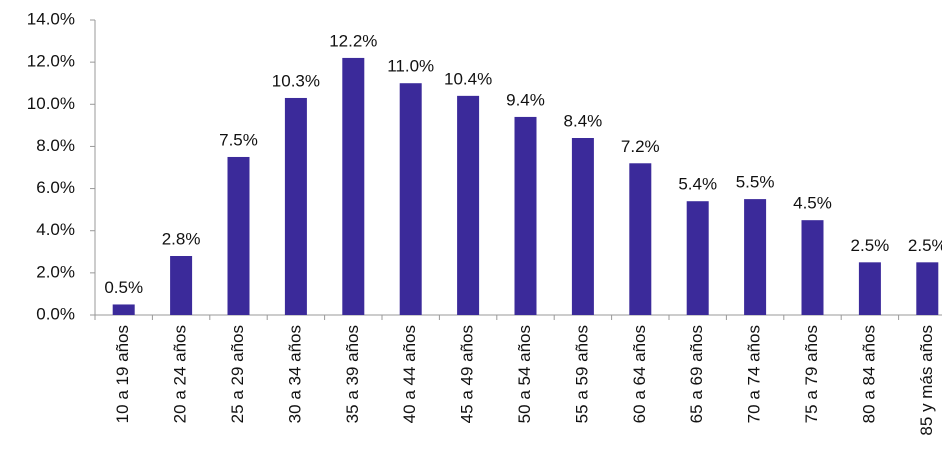  I want to click on value-label: 8.4%, so click(583, 120).